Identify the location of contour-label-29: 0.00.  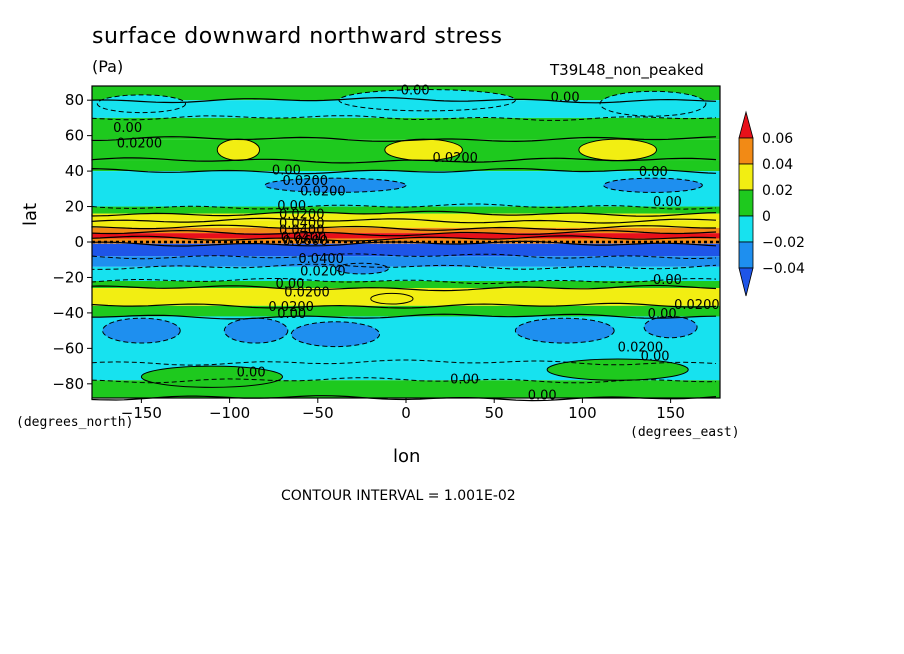
(542, 395).